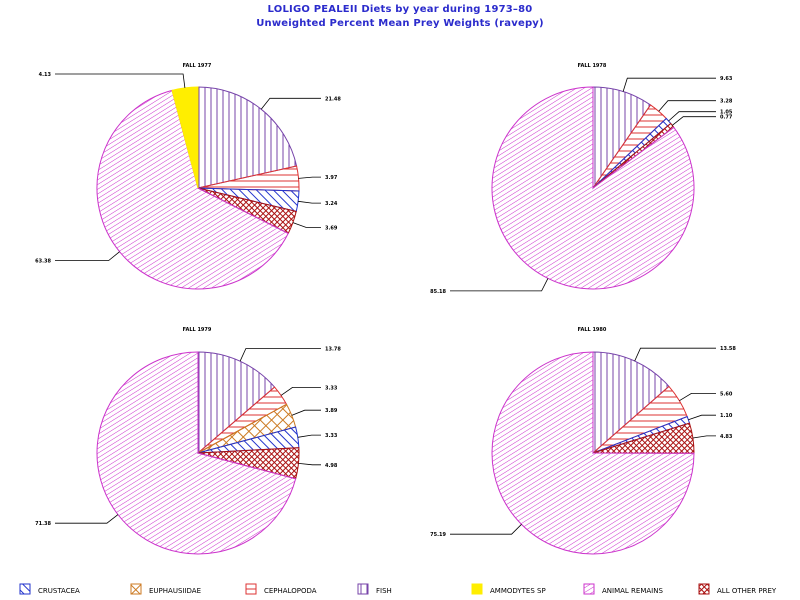 The width and height of the screenshot is (800, 600). I want to click on legend-label: ANIMAL REMAINS, so click(632, 591).